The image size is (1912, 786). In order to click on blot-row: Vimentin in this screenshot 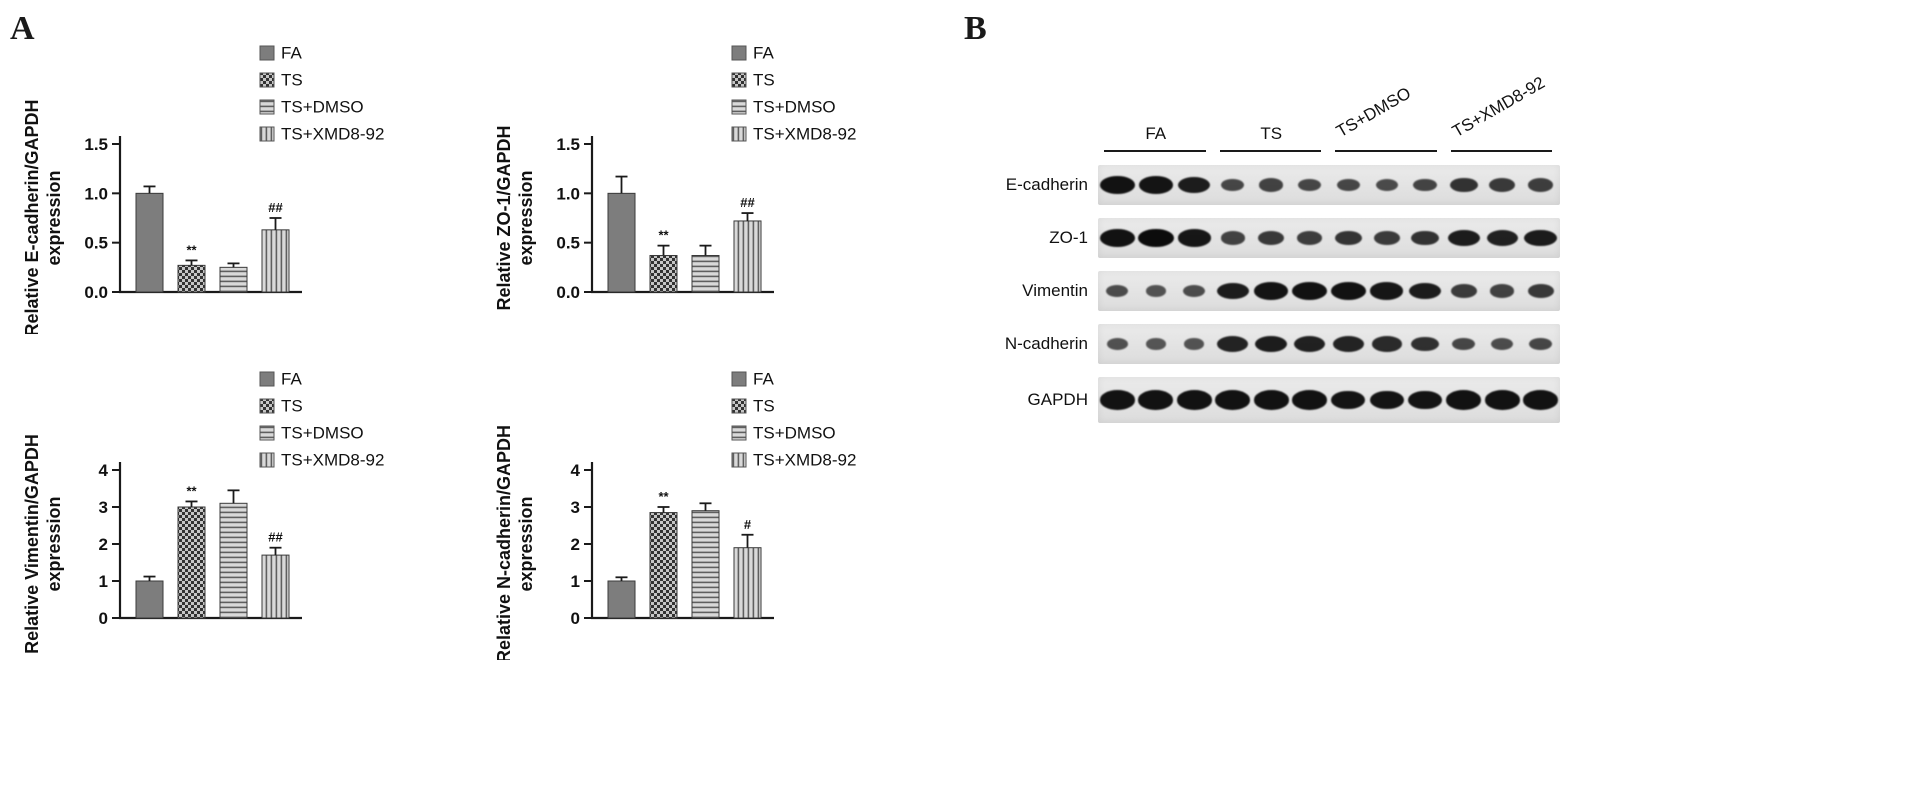, I will do `click(1296, 291)`.